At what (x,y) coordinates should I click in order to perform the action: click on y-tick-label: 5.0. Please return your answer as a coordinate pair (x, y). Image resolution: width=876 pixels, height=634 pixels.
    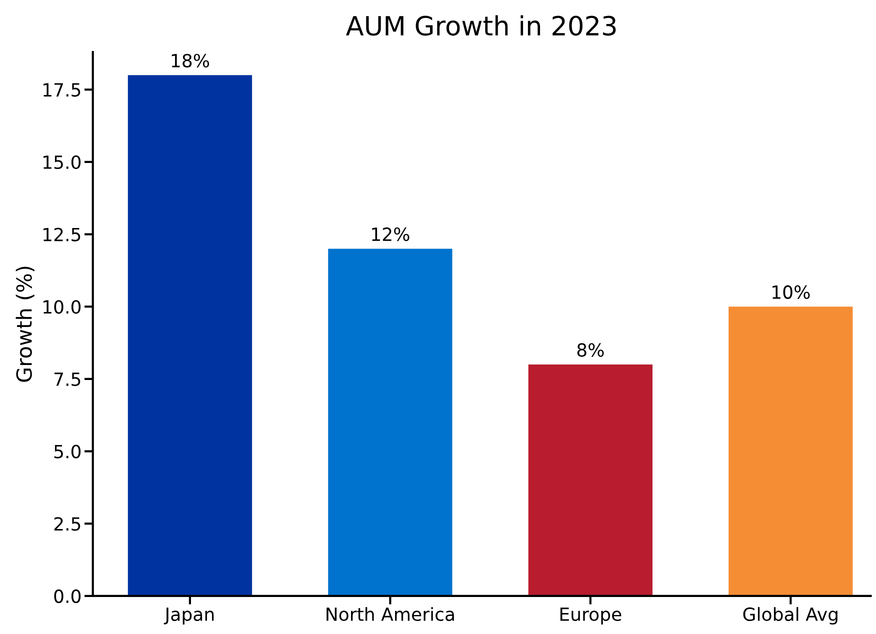
    Looking at the image, I should click on (67, 451).